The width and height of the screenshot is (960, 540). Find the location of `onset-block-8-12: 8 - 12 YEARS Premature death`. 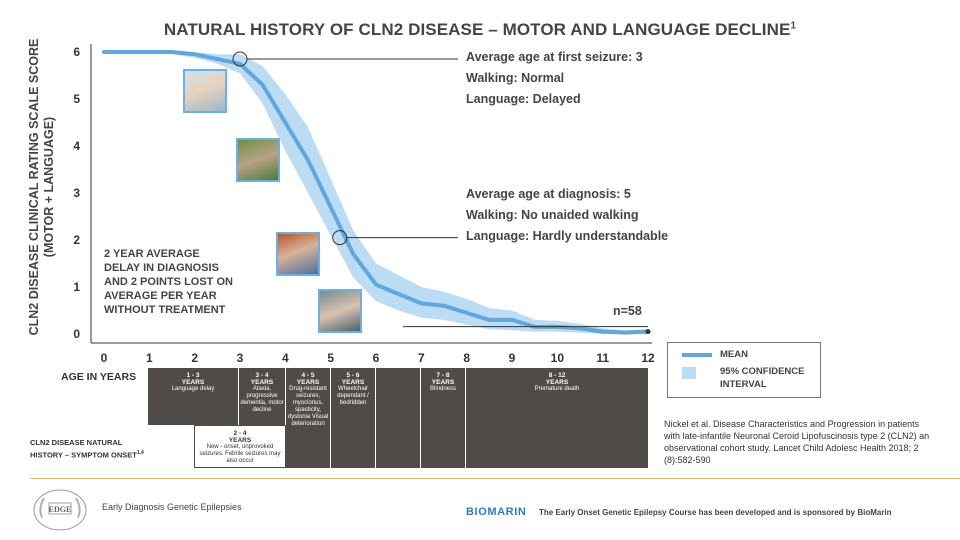

onset-block-8-12: 8 - 12 YEARS Premature death is located at coordinates (557, 418).